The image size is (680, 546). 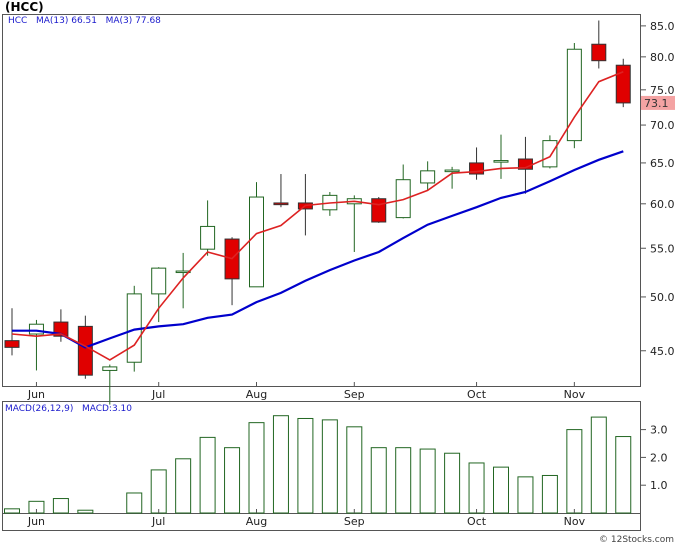 I want to click on chart-title: (HCC), so click(x=24, y=7).